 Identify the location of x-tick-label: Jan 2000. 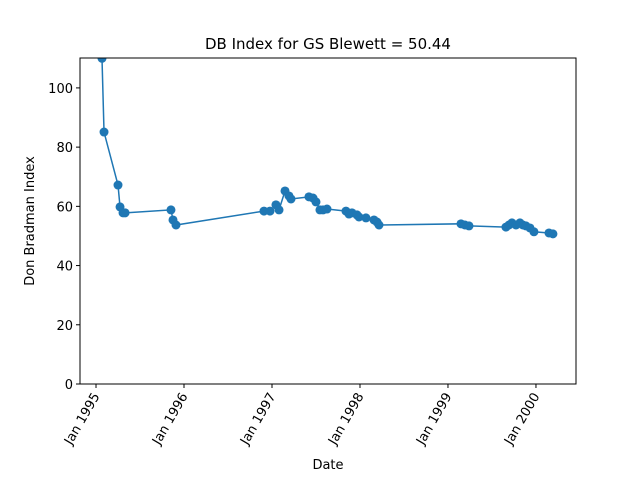
(522, 420).